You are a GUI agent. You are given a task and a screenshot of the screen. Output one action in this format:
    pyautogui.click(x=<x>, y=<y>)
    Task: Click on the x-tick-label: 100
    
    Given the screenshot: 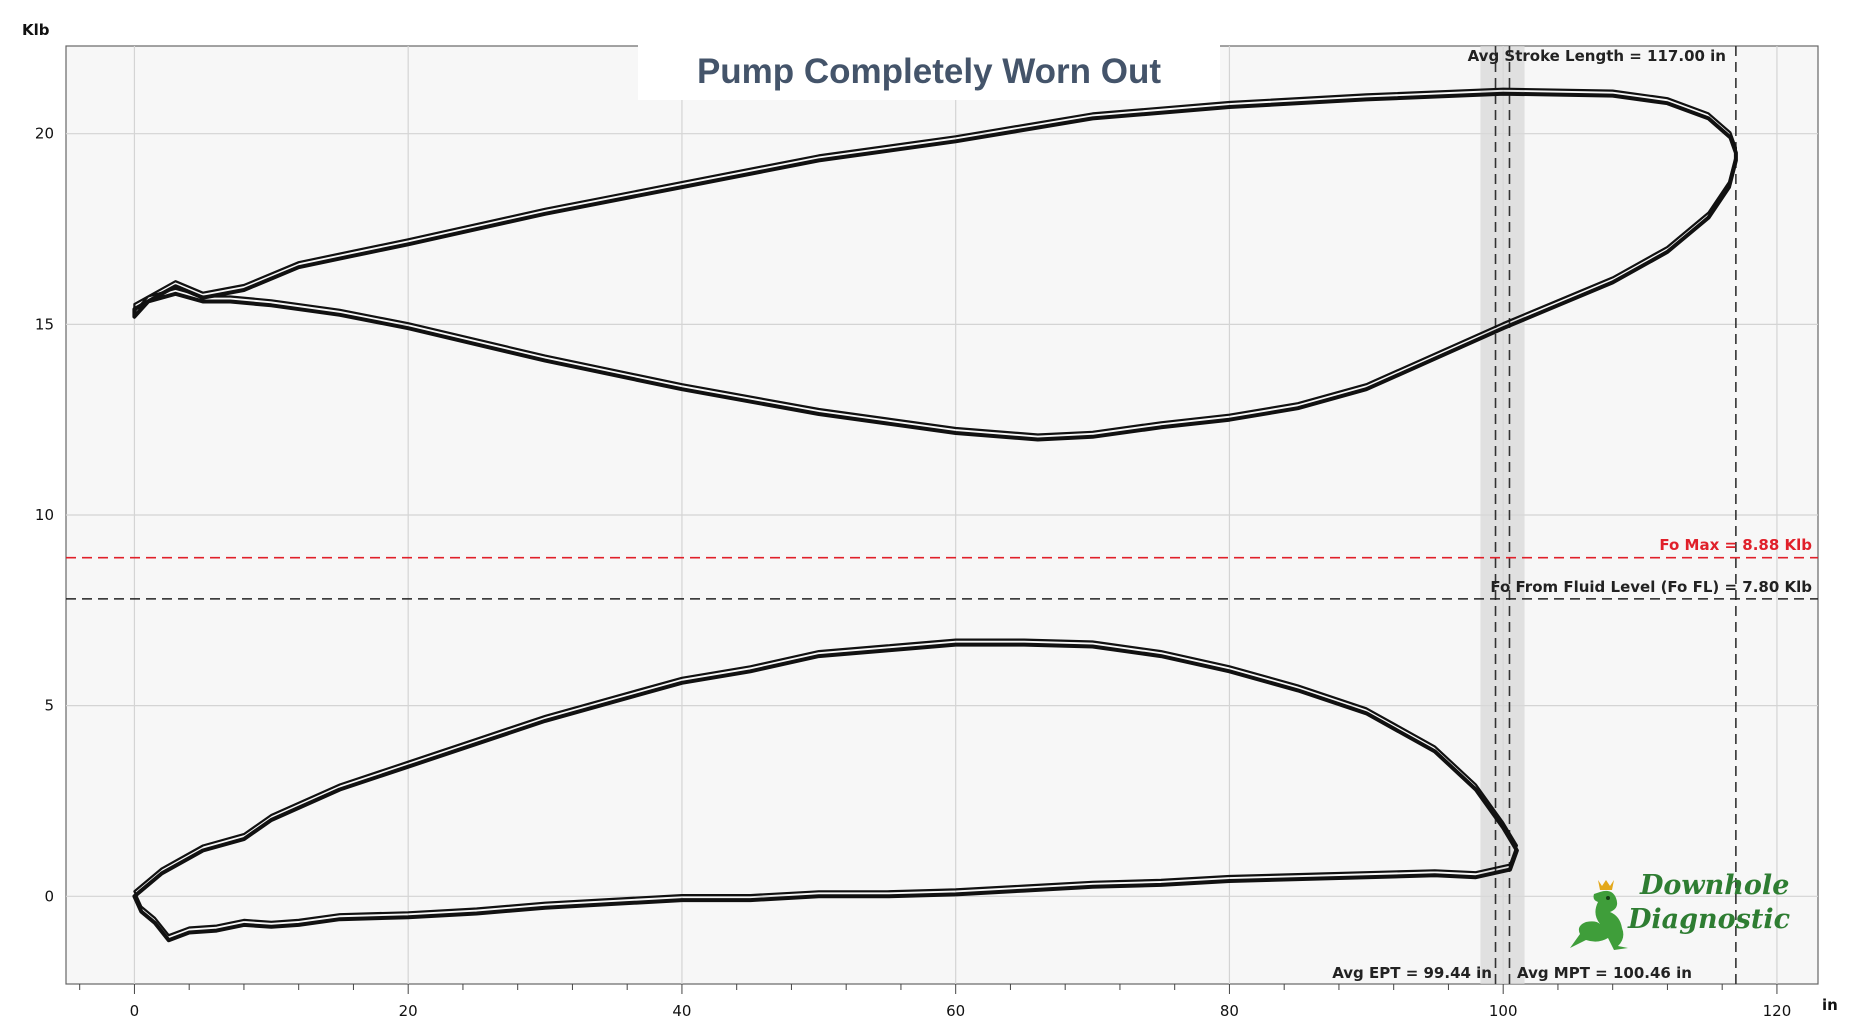 What is the action you would take?
    pyautogui.click(x=1503, y=1011)
    